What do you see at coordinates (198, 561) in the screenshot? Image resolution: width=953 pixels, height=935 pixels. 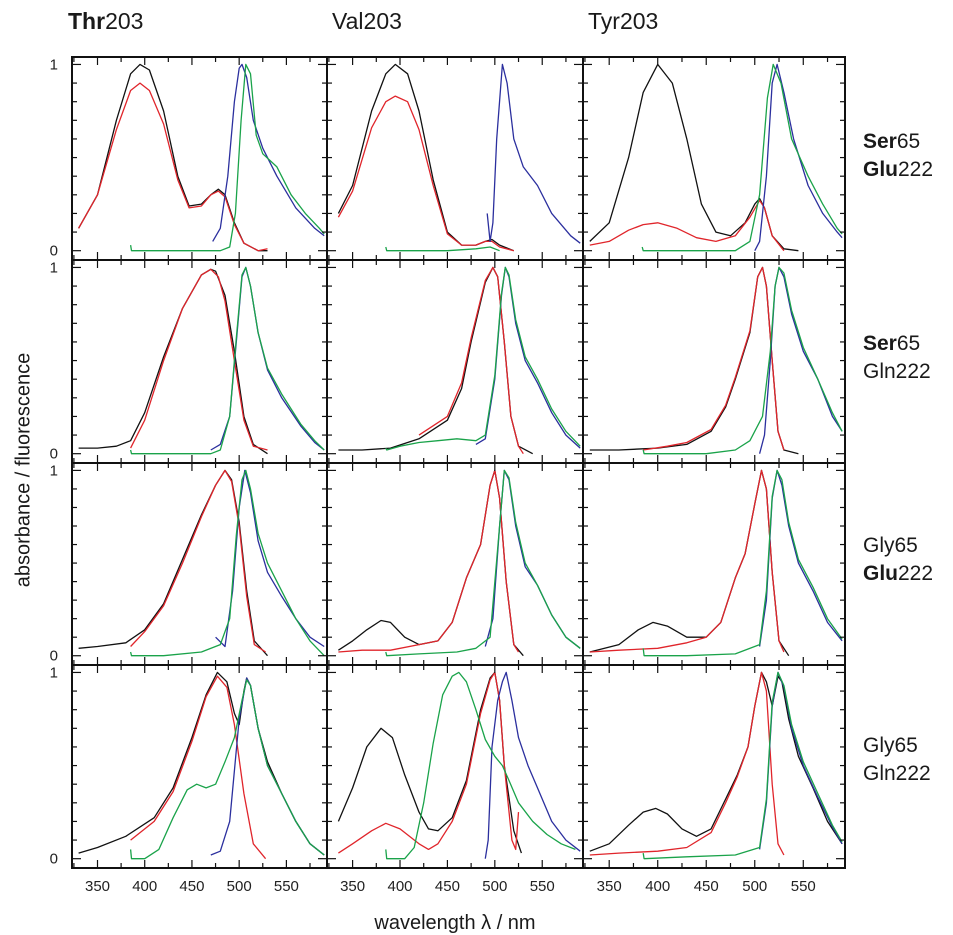 I see `series-line-red-r2c0` at bounding box center [198, 561].